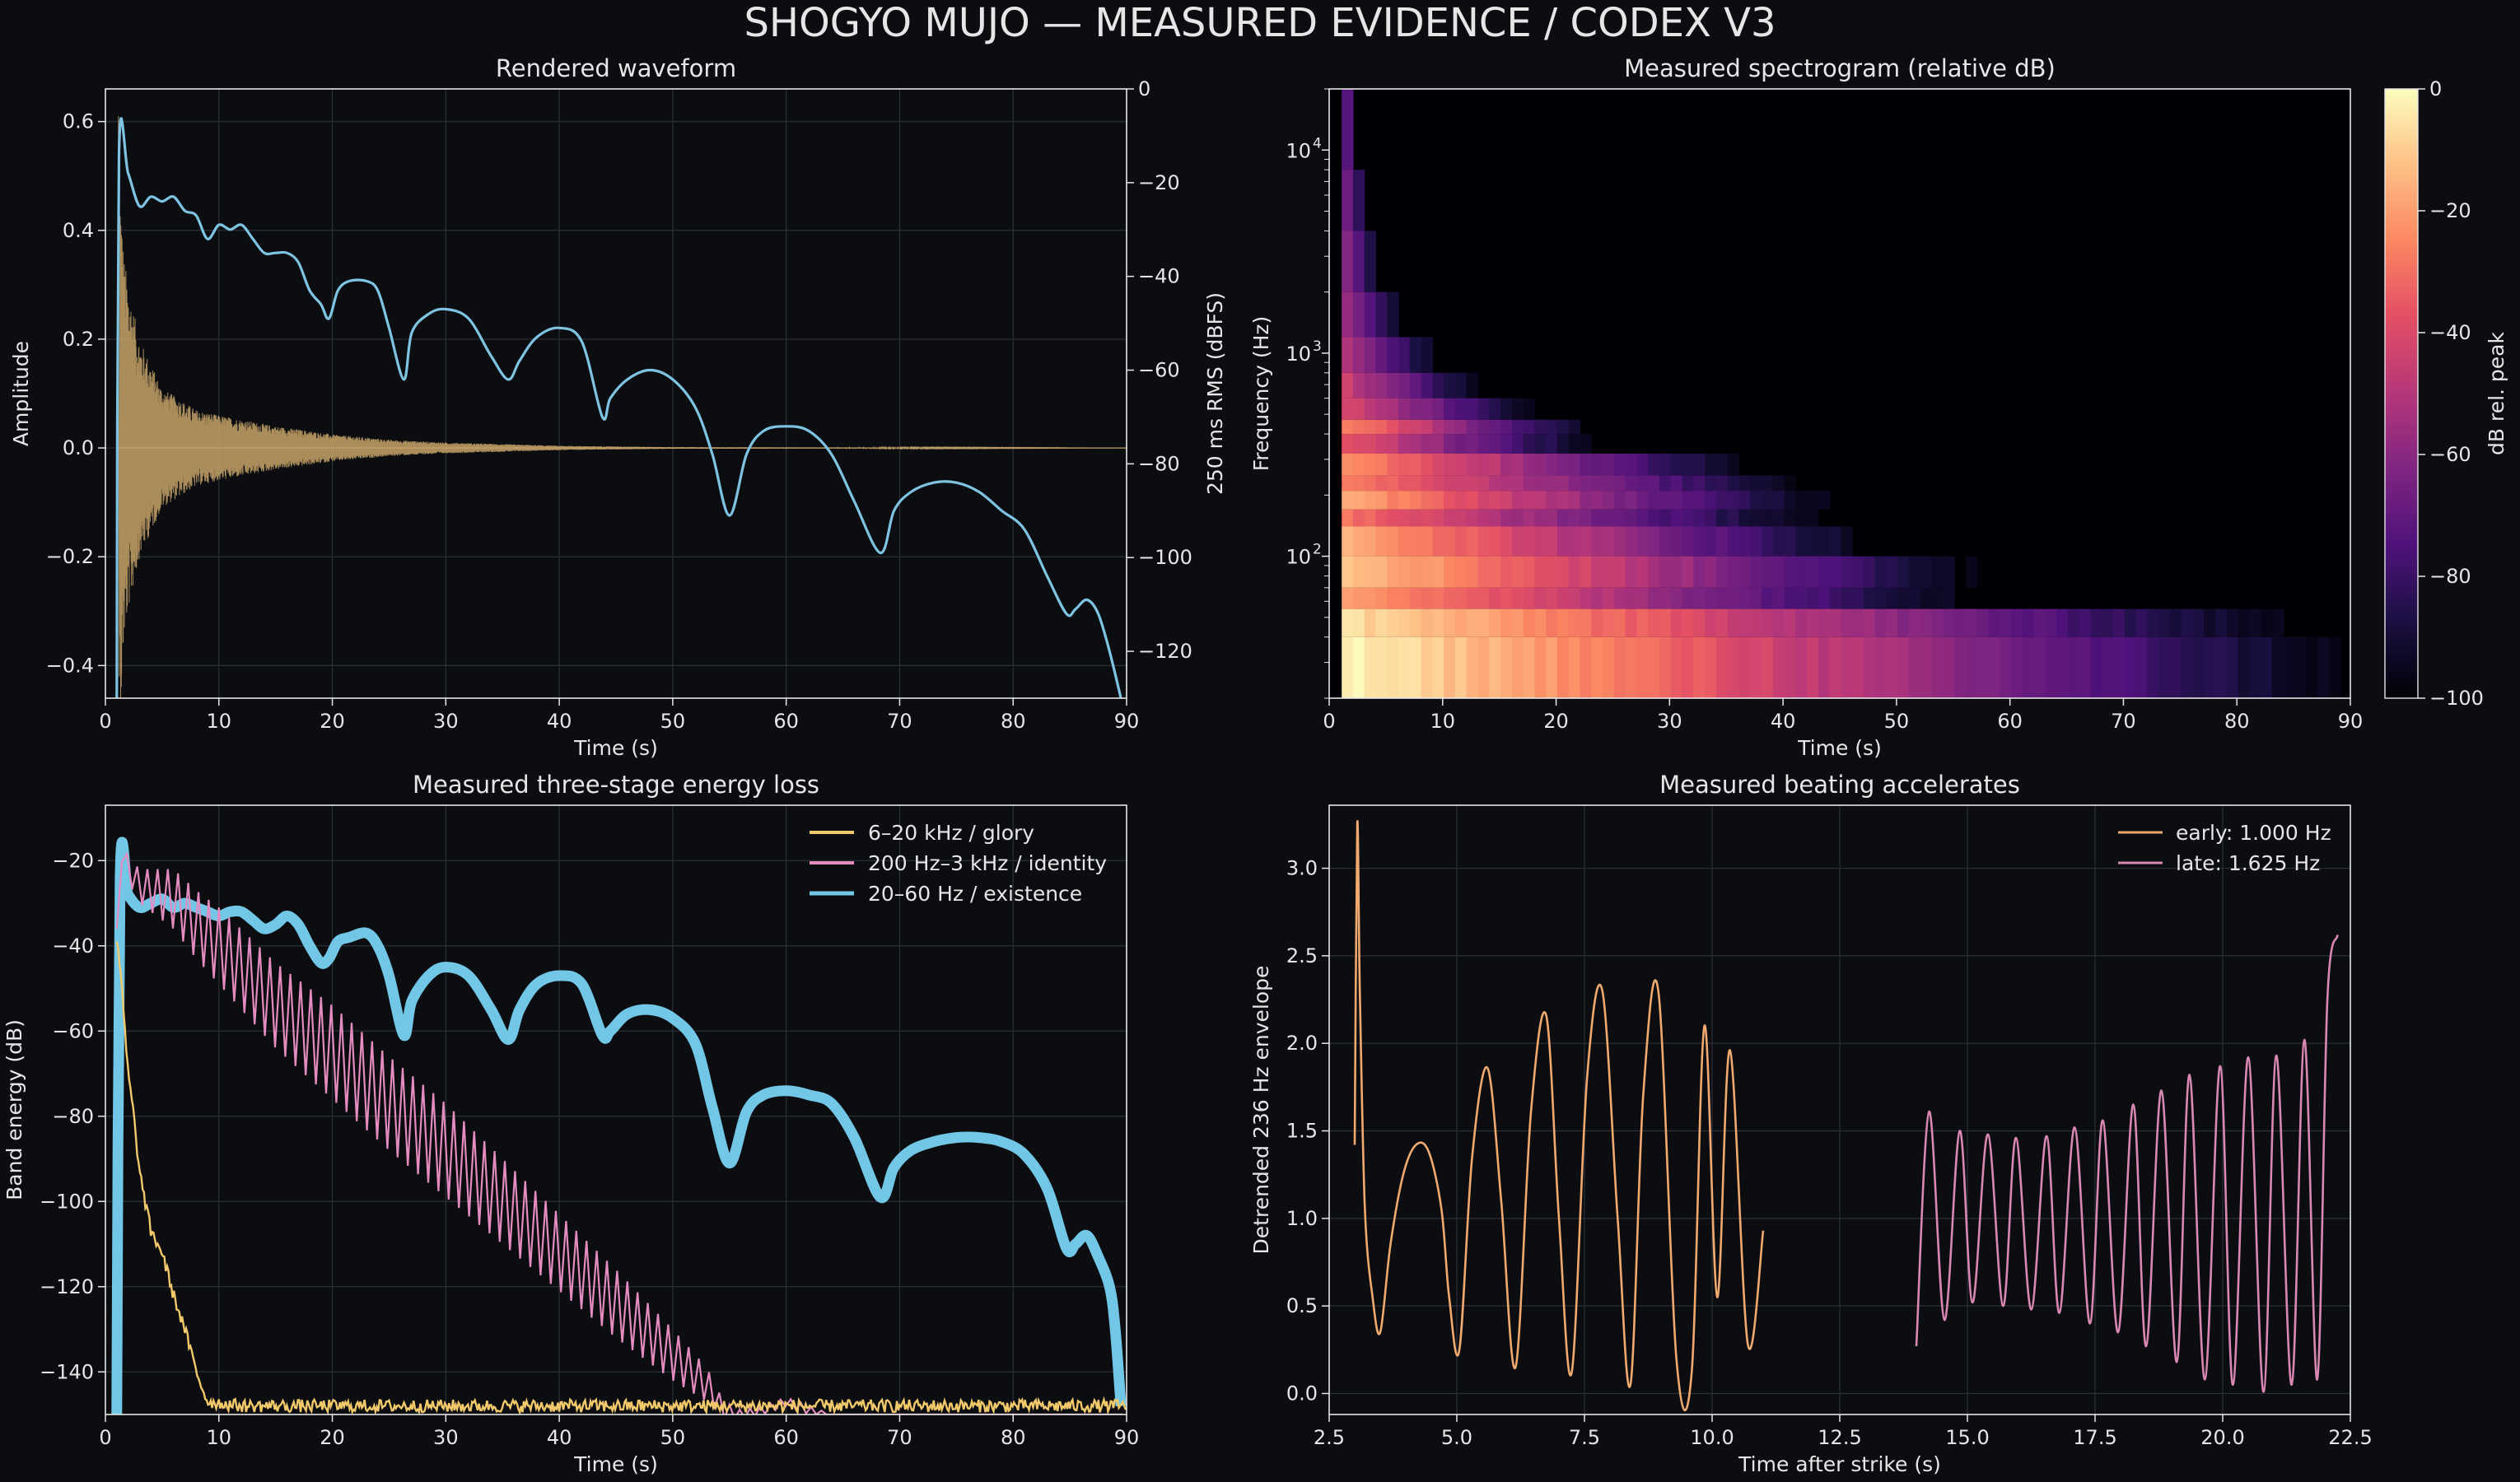 The height and width of the screenshot is (1482, 2520). I want to click on beating-x-tick-label: 15.0, so click(1967, 1437).